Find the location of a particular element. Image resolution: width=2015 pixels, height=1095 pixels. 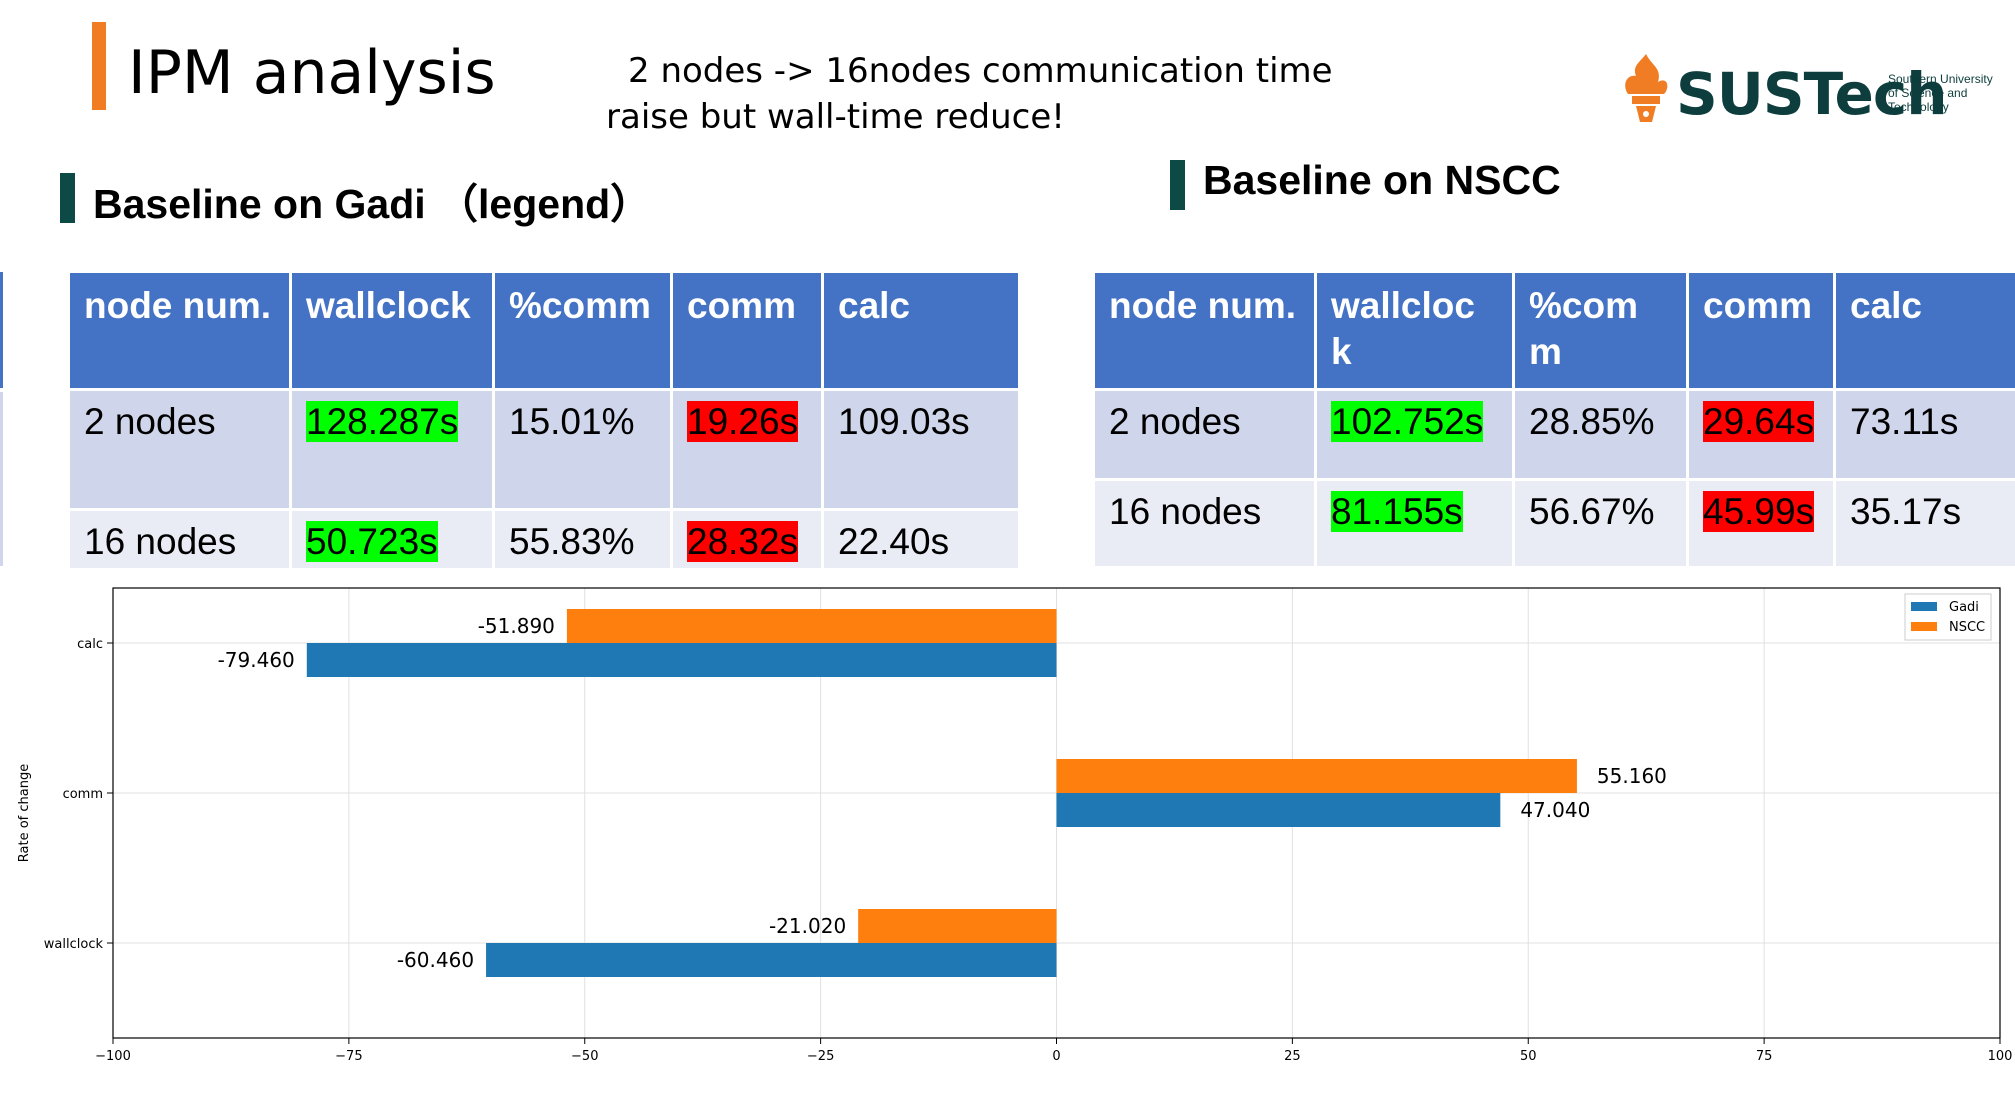

legend-label: Gadi is located at coordinates (1964, 607).